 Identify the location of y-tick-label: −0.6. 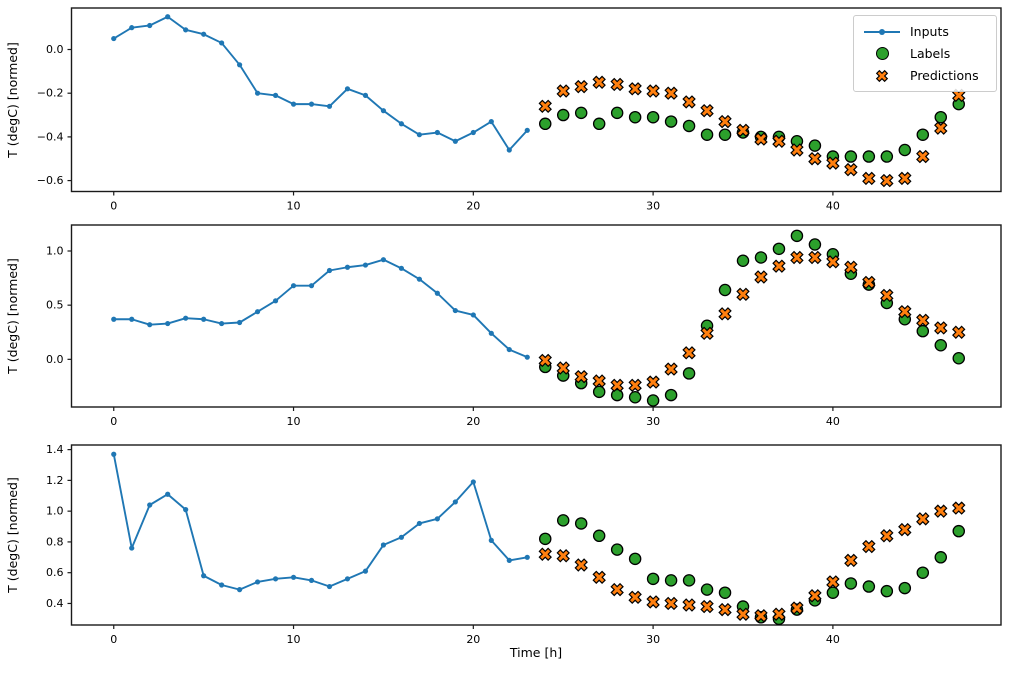
(50, 180).